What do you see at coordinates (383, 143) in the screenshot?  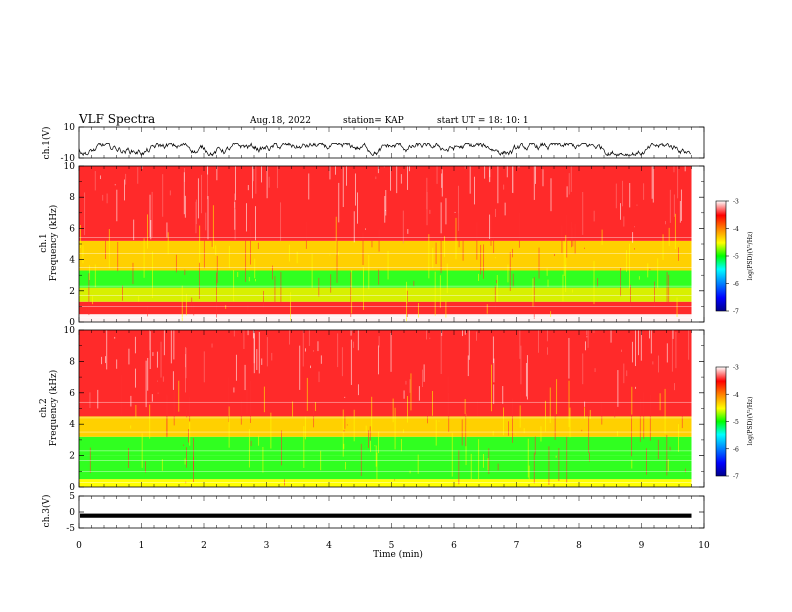 I see `ch1-waveform-panel: 10 -10` at bounding box center [383, 143].